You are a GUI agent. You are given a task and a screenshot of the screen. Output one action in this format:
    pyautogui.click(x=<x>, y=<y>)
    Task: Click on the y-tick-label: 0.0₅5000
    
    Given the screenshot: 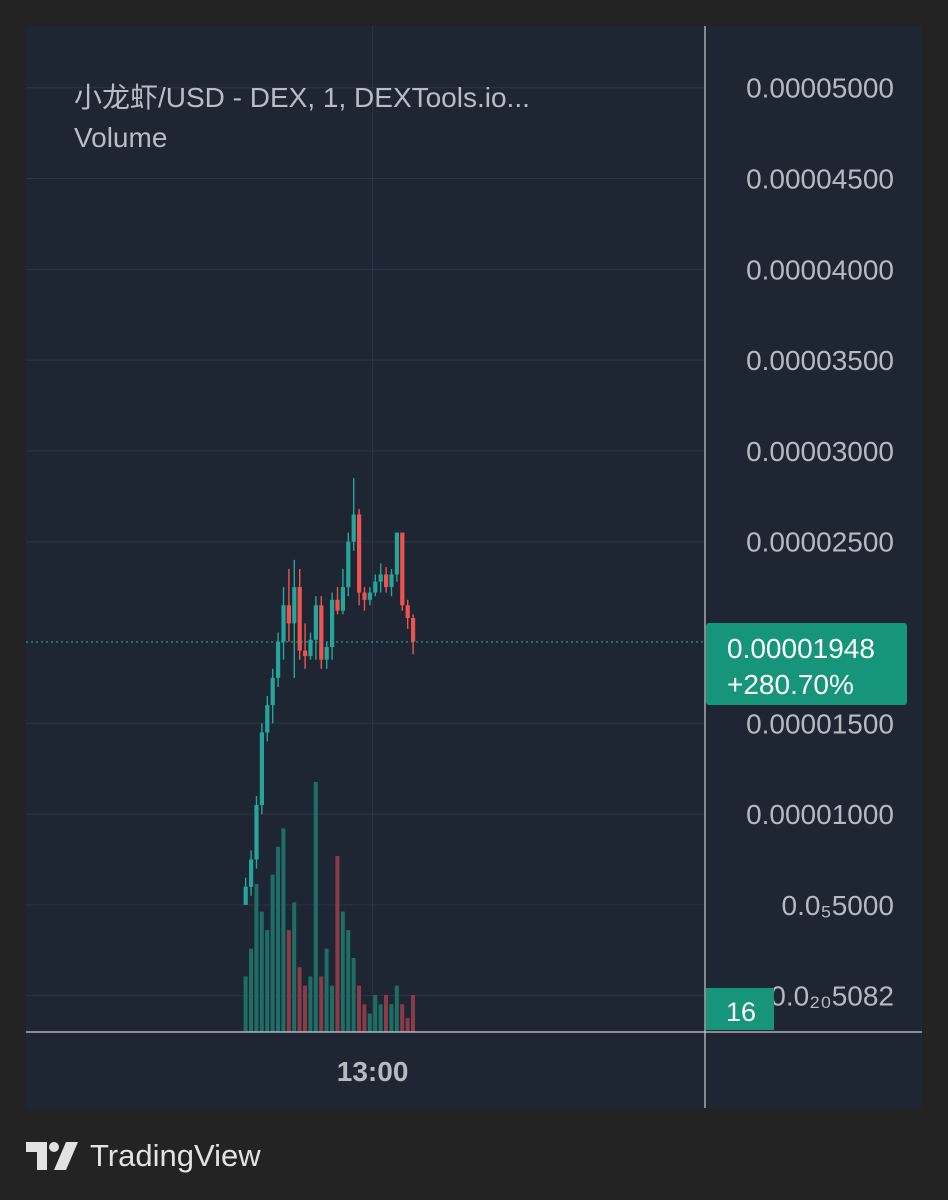 What is the action you would take?
    pyautogui.click(x=838, y=905)
    